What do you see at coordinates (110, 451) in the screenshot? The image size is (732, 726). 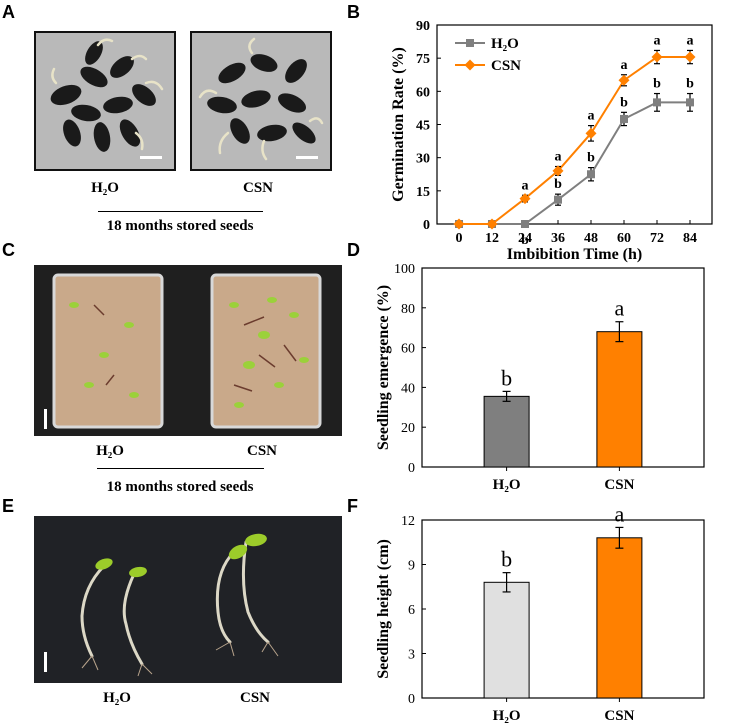 I see `label-h2o-c: H₂O` at bounding box center [110, 451].